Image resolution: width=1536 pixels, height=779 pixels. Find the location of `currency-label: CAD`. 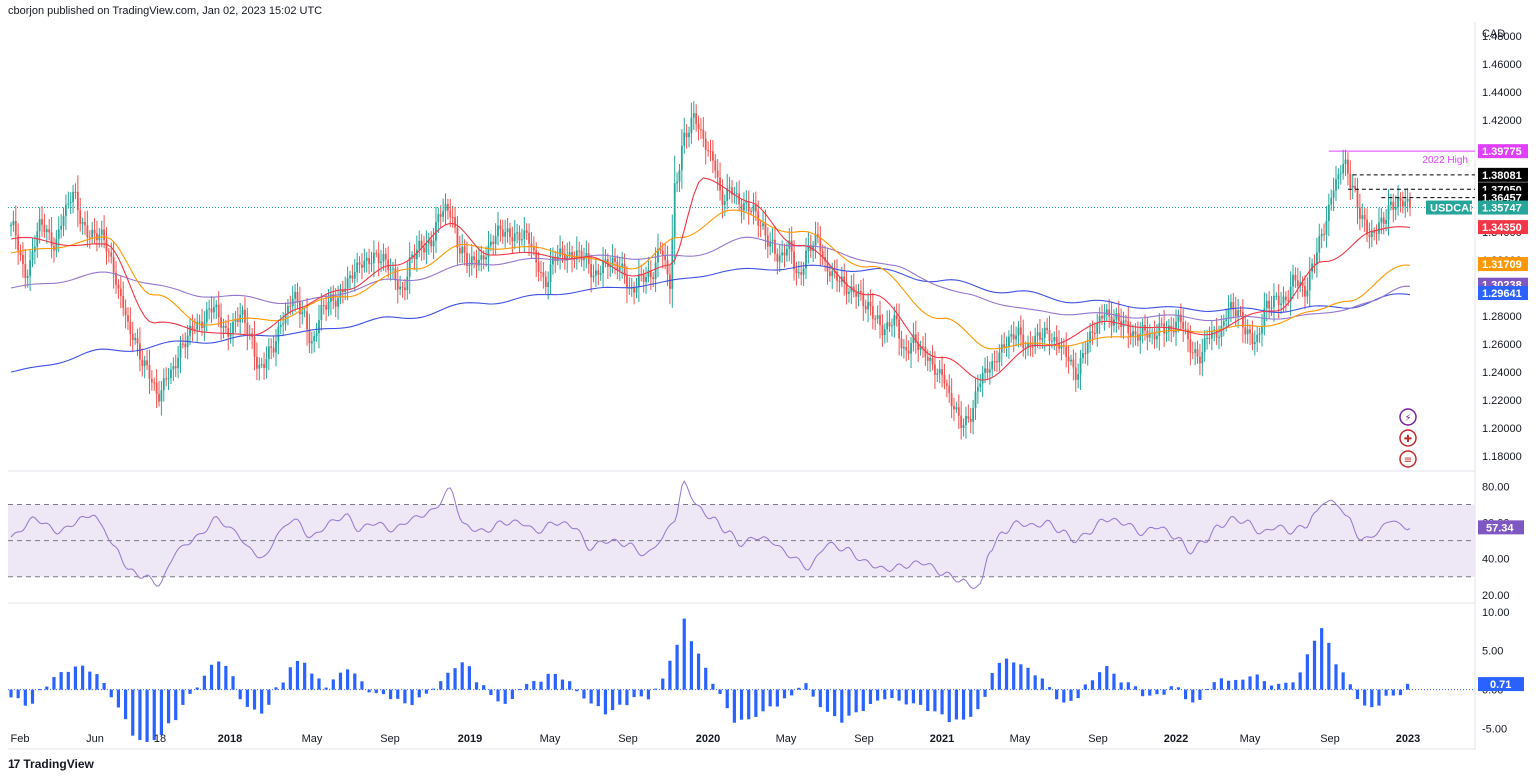

currency-label: CAD is located at coordinates (1493, 34).